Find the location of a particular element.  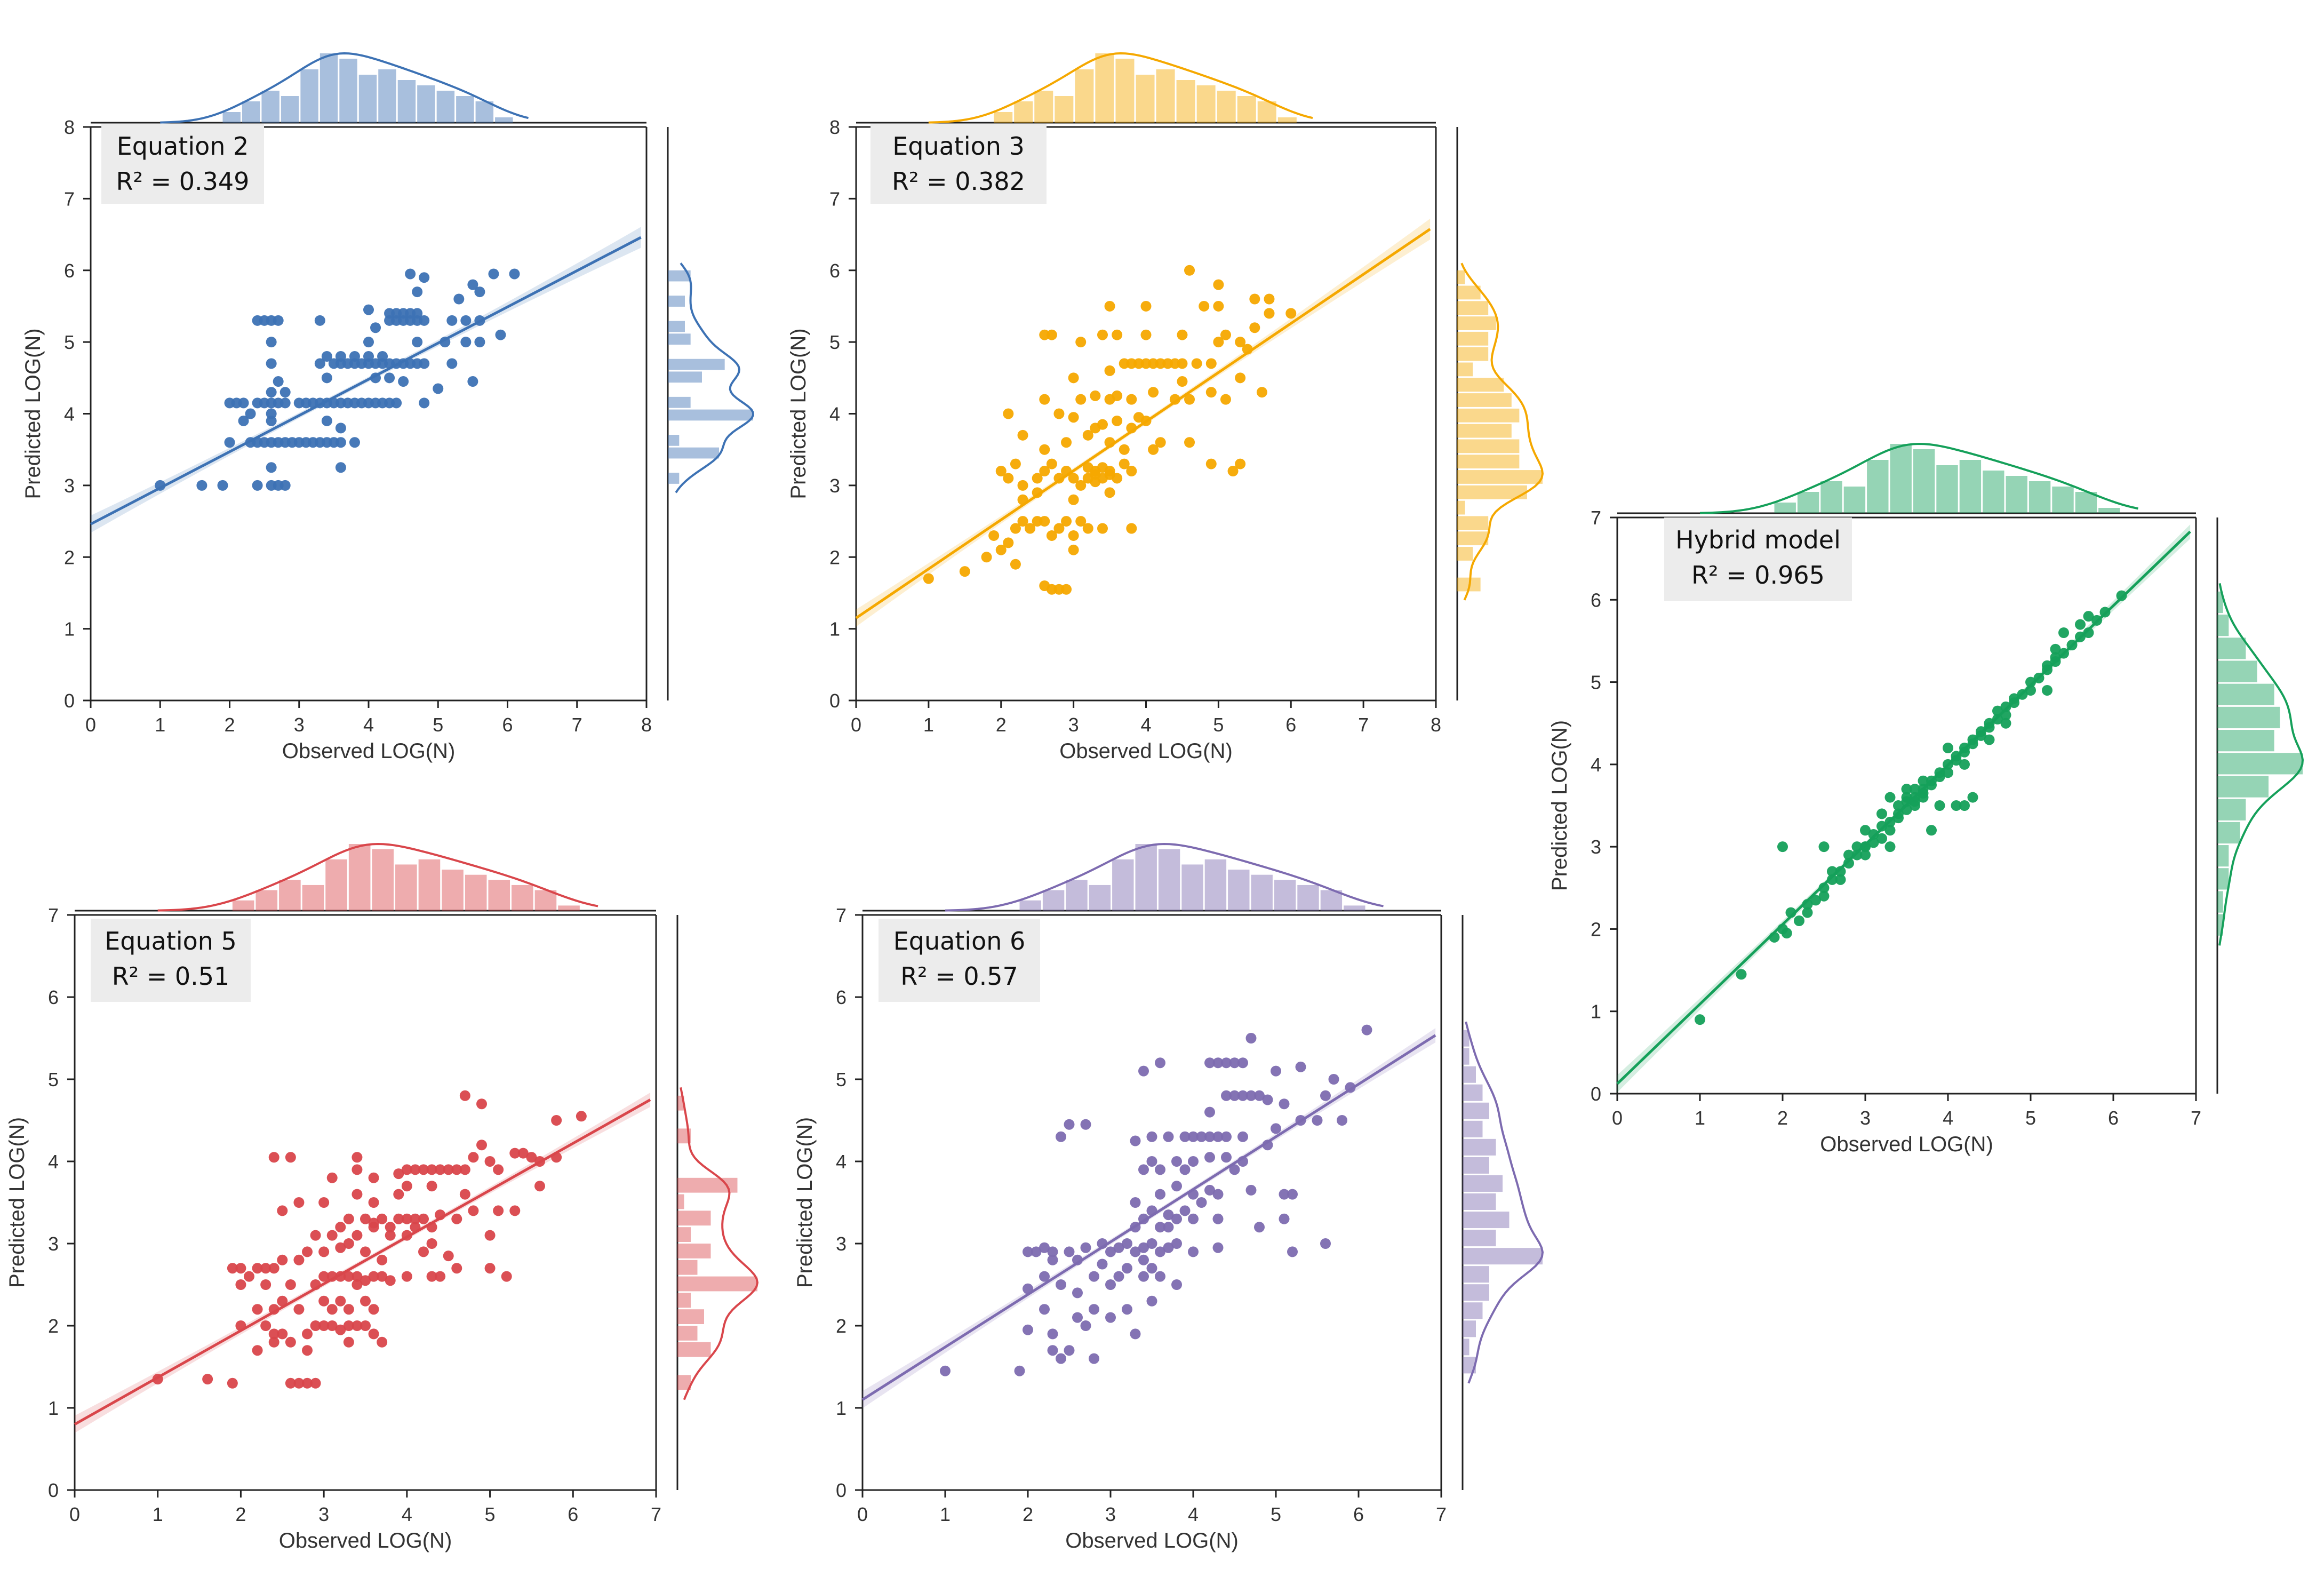

right-kde-curve is located at coordinates (2261, 764).